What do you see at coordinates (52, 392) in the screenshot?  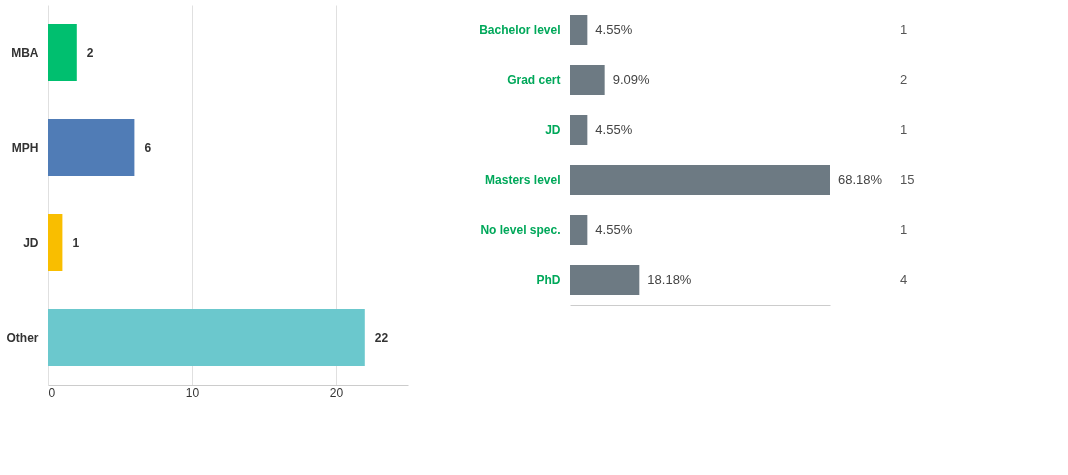 I see `x-tick-label: 0` at bounding box center [52, 392].